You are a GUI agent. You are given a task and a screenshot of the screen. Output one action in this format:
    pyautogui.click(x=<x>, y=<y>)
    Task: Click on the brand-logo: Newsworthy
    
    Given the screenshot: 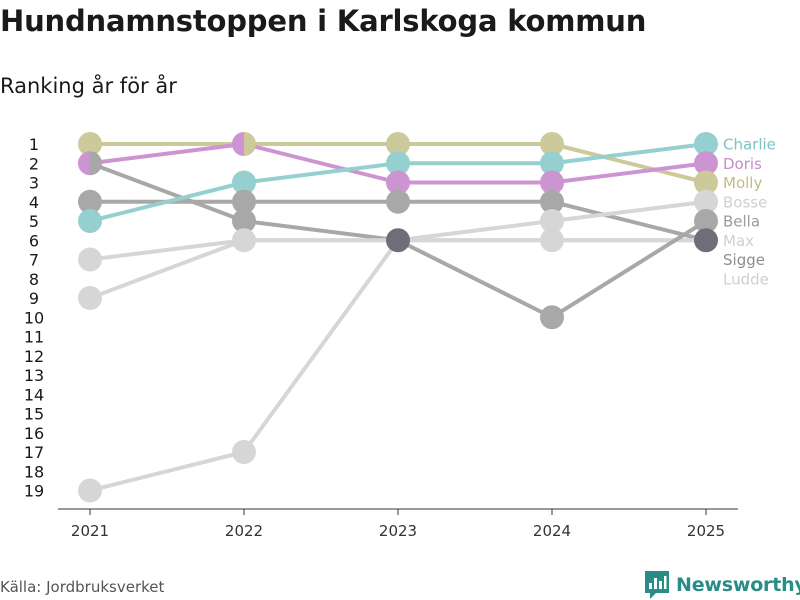 What is the action you would take?
    pyautogui.click(x=722, y=585)
    